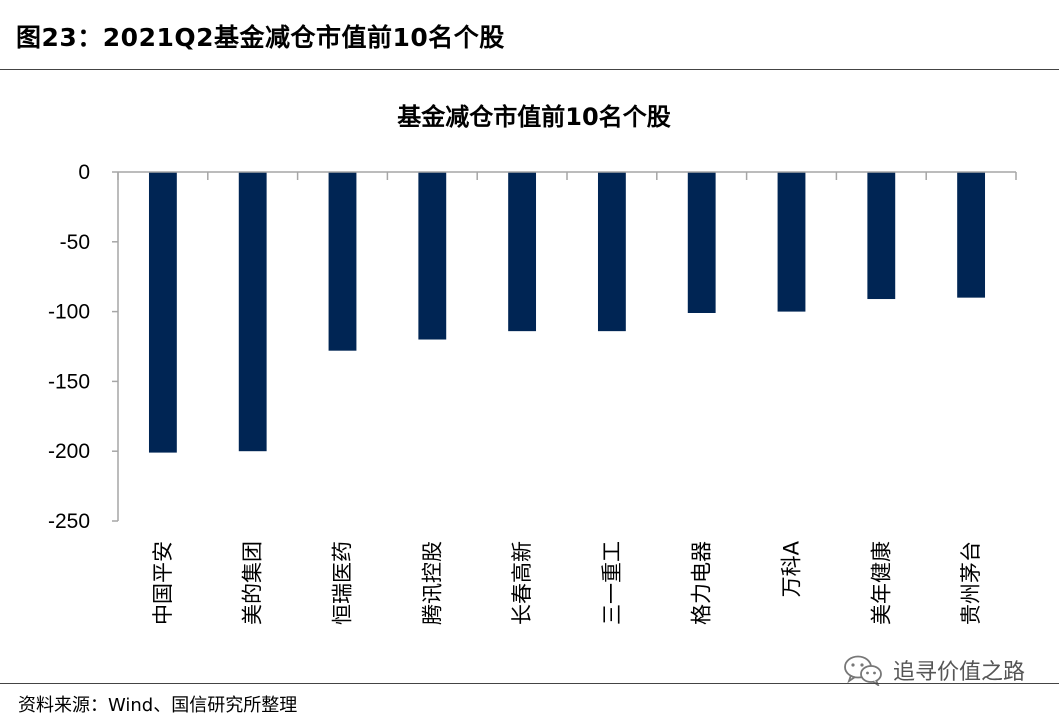 Image resolution: width=1059 pixels, height=720 pixels. I want to click on x-category-label: 恒瑞医药, so click(343, 583).